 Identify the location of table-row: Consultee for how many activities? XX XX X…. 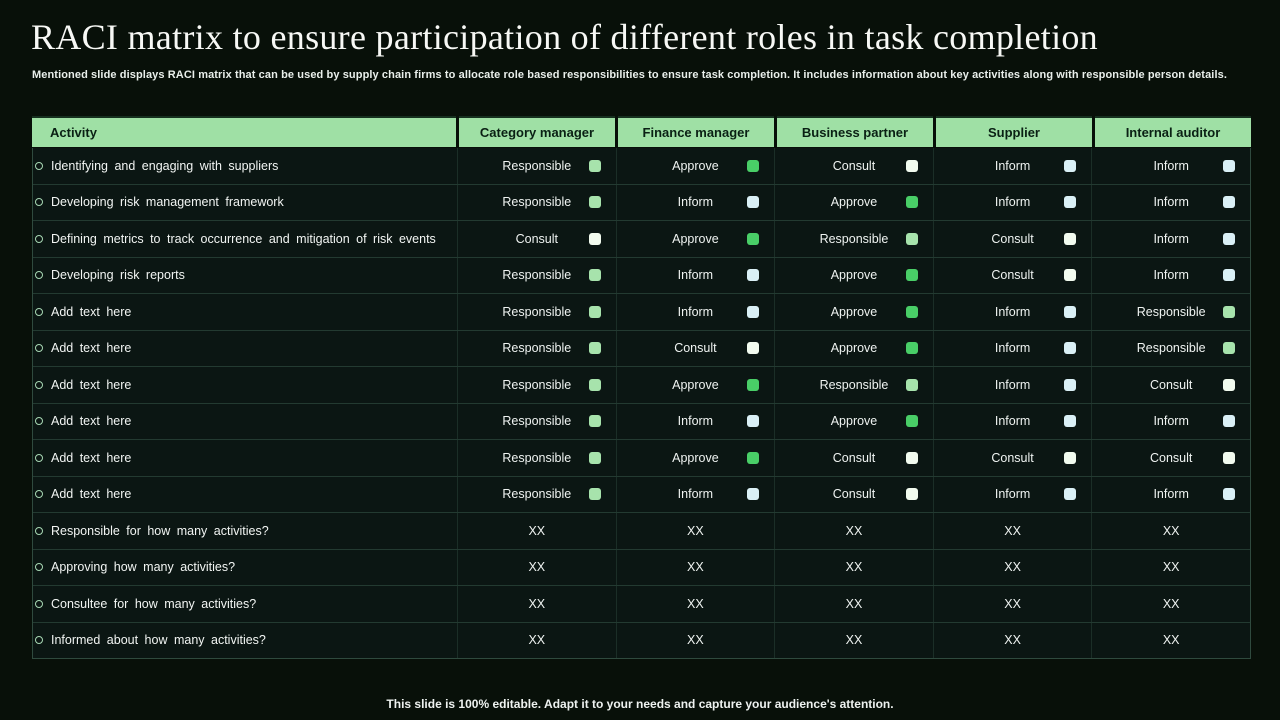
(641, 603).